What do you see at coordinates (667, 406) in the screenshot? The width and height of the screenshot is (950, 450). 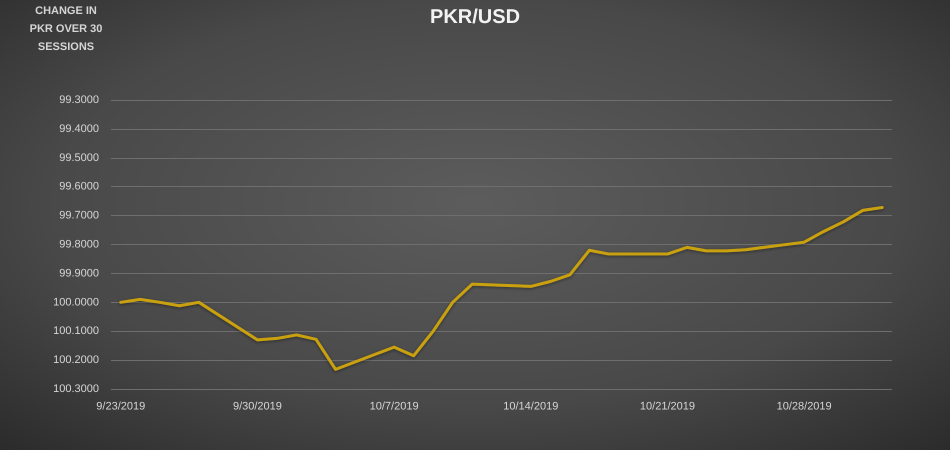 I see `x-tick-label: 10/21/2019` at bounding box center [667, 406].